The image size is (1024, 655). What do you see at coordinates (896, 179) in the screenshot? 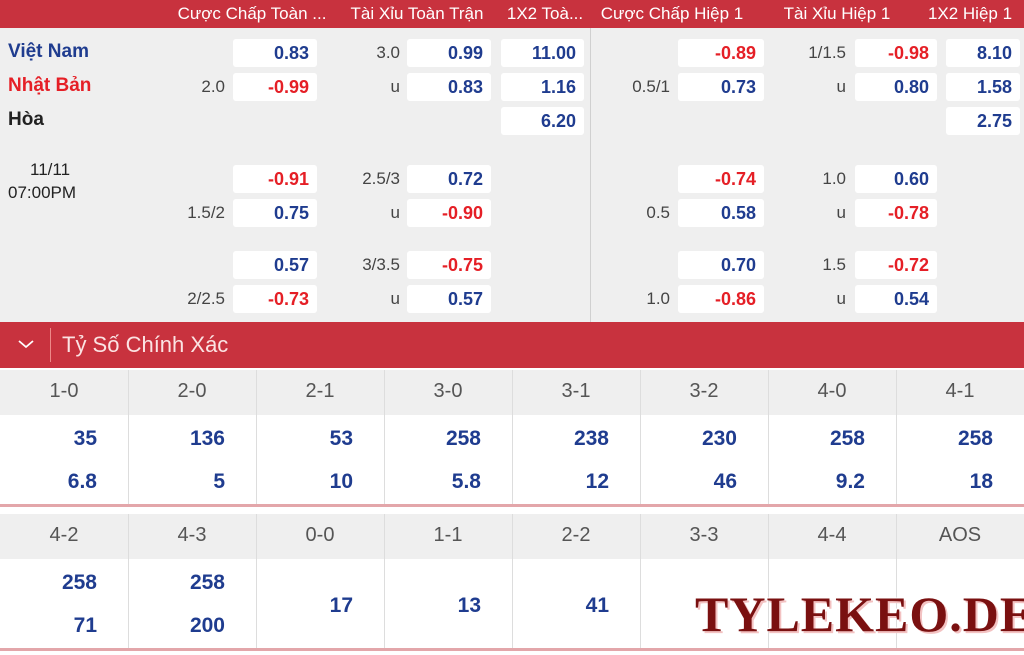
I see `odds-value: 0.60` at bounding box center [896, 179].